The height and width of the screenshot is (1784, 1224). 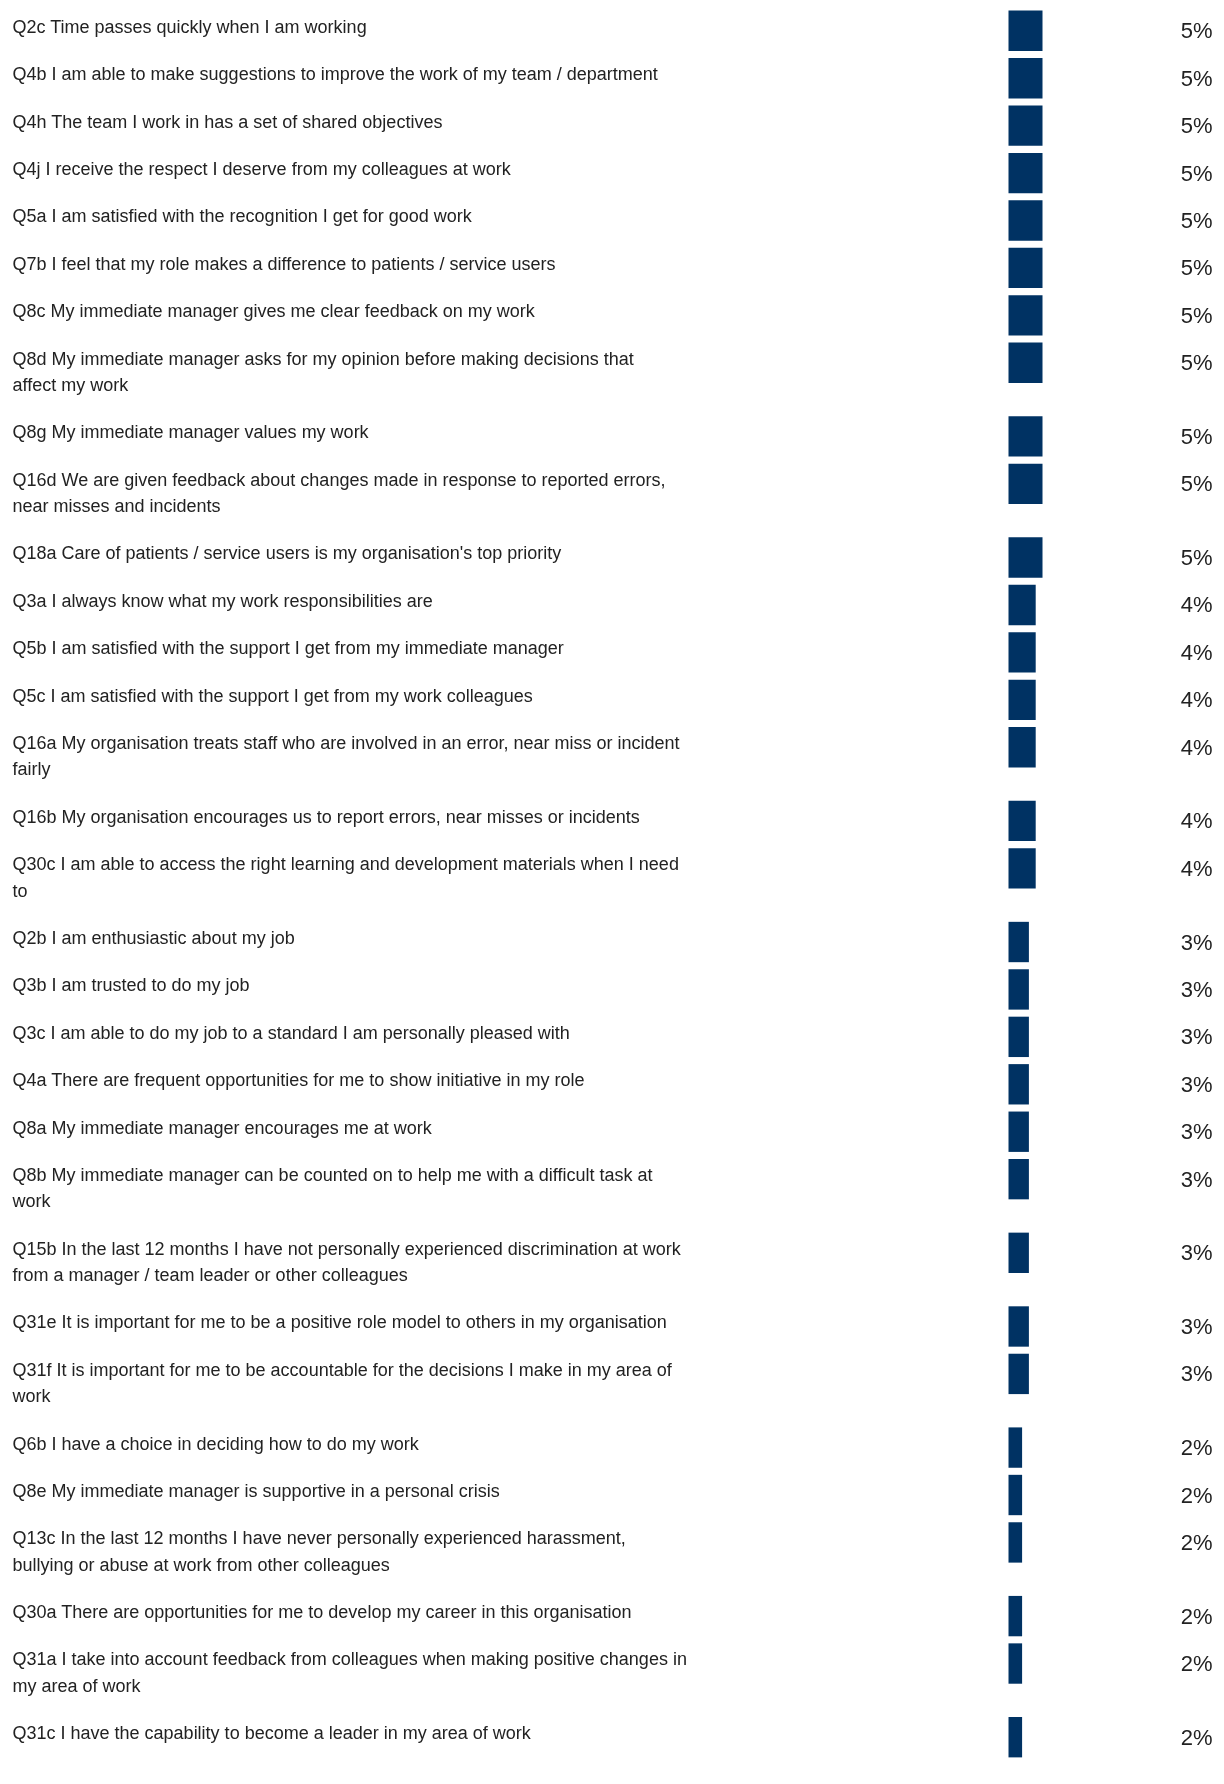 What do you see at coordinates (339, 1322) in the screenshot?
I see `y-tick-label: Q31e It is important for me to be a positive role model to others in my organisation` at bounding box center [339, 1322].